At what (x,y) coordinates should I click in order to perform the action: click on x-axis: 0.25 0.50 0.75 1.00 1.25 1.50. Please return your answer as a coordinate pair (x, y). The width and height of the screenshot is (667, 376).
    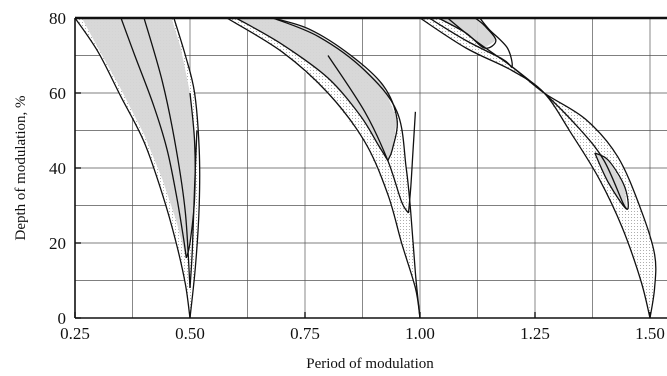
    Looking at the image, I should click on (362, 327).